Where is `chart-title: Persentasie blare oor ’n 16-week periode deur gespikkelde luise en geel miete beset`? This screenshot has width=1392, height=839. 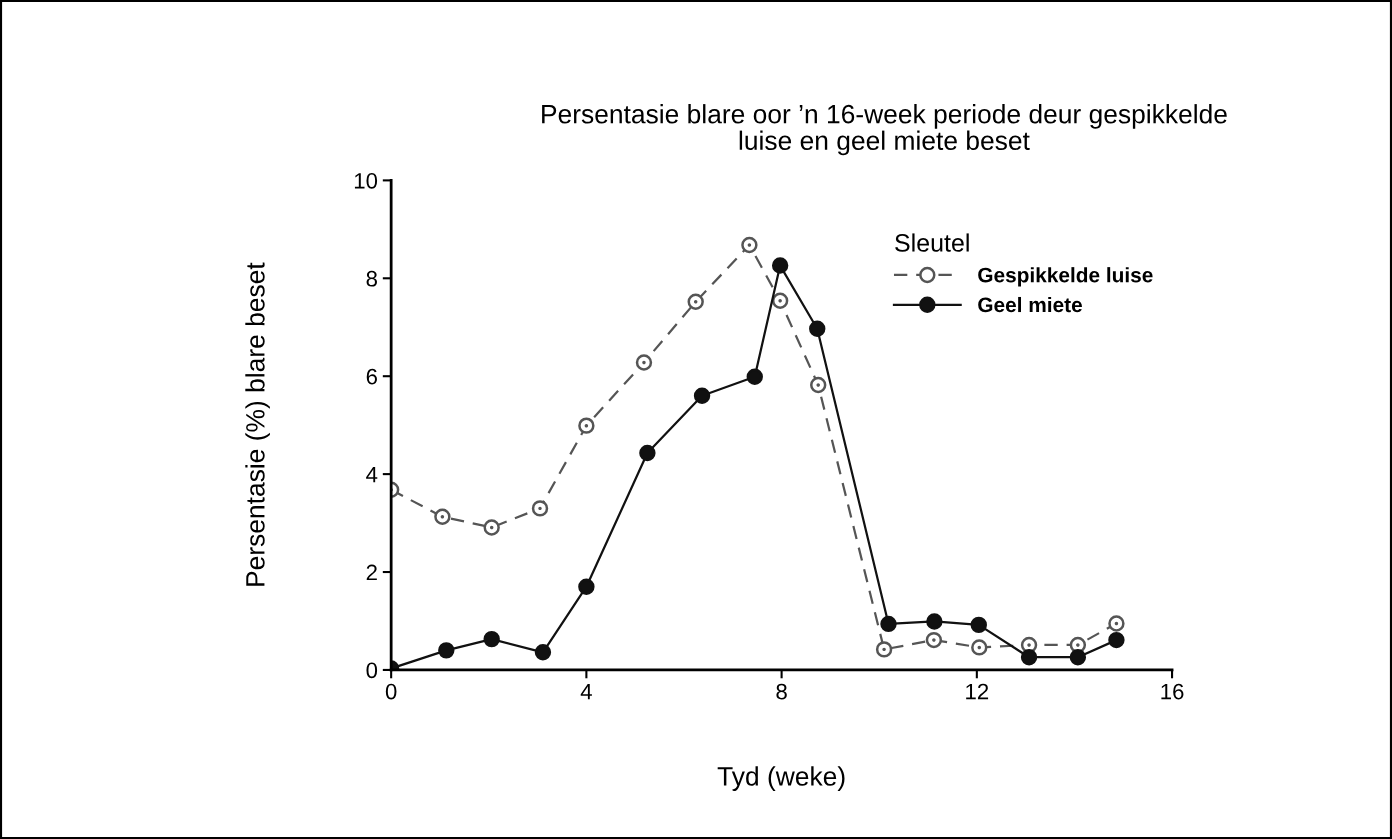
chart-title: Persentasie blare oor ’n 16-week periode deur gespikkelde luise en geel miete beset is located at coordinates (884, 130).